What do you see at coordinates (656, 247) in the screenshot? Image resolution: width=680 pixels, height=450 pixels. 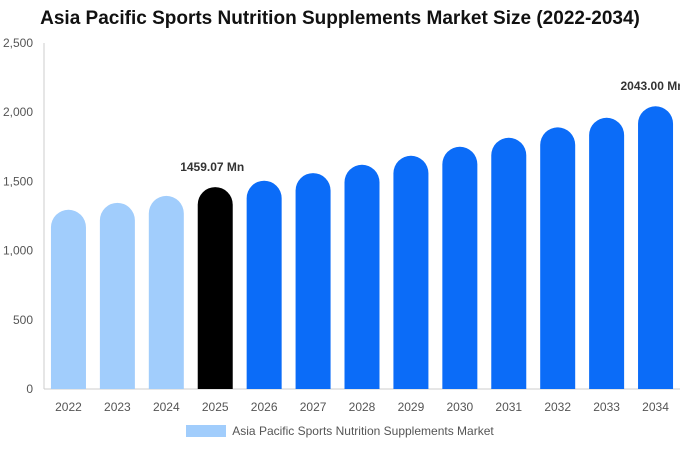 I see `bar-2034` at bounding box center [656, 247].